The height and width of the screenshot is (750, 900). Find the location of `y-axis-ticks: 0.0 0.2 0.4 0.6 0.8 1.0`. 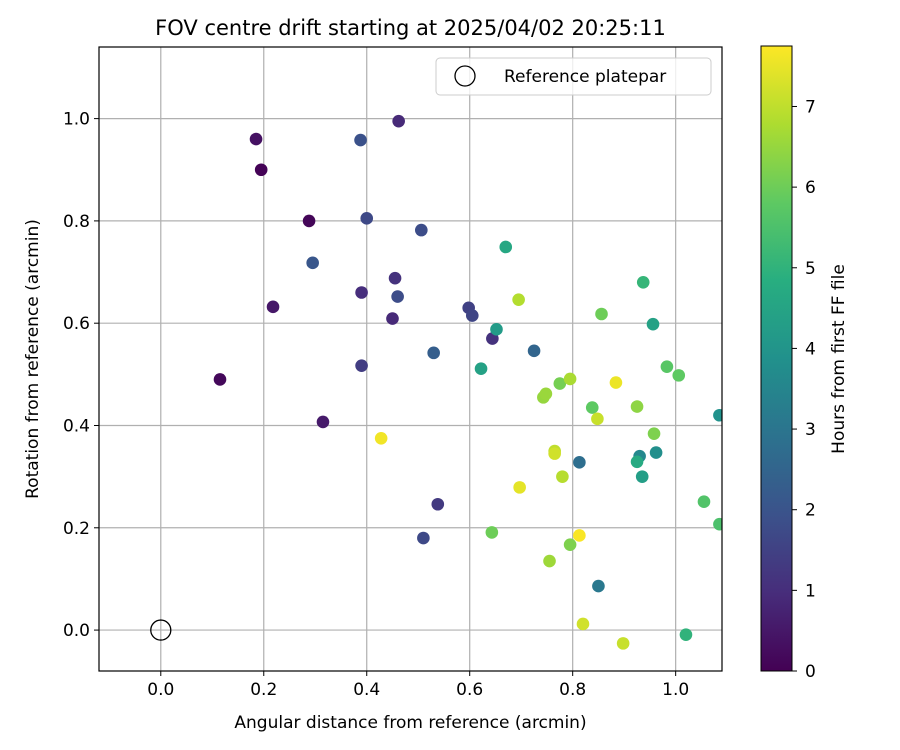

y-axis-ticks: 0.0 0.2 0.4 0.6 0.8 1.0 is located at coordinates (81, 375).